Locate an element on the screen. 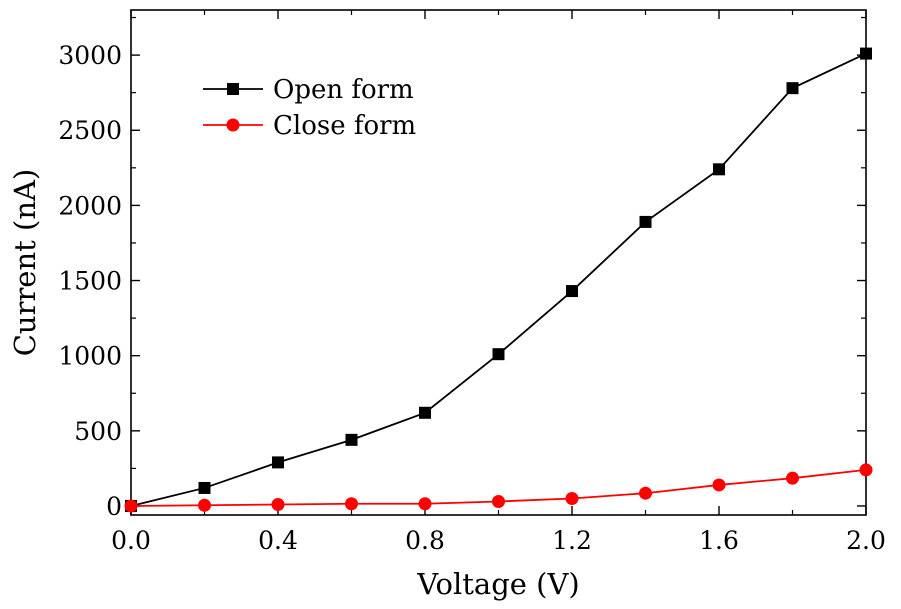  y-tick-label: 500 is located at coordinates (98, 431).